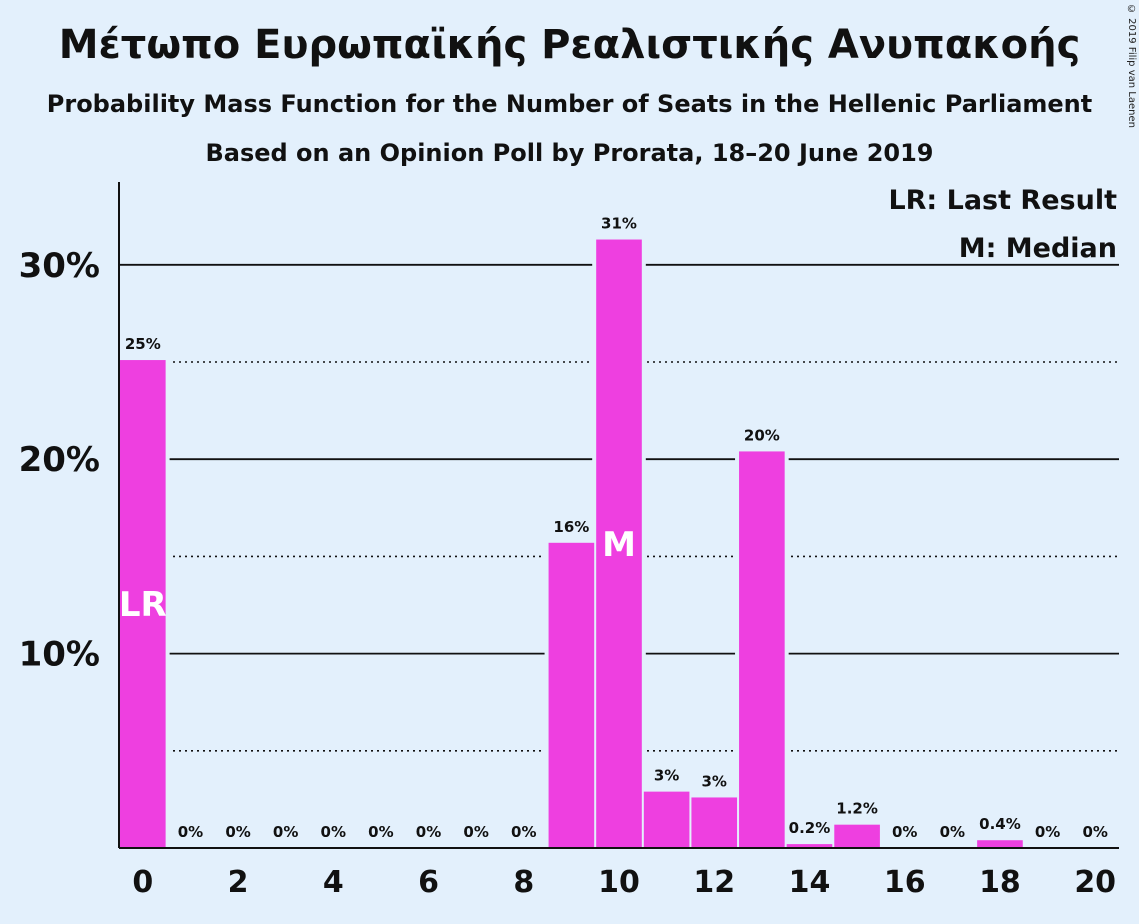  What do you see at coordinates (523, 882) in the screenshot?
I see `x-tick-label: 8` at bounding box center [523, 882].